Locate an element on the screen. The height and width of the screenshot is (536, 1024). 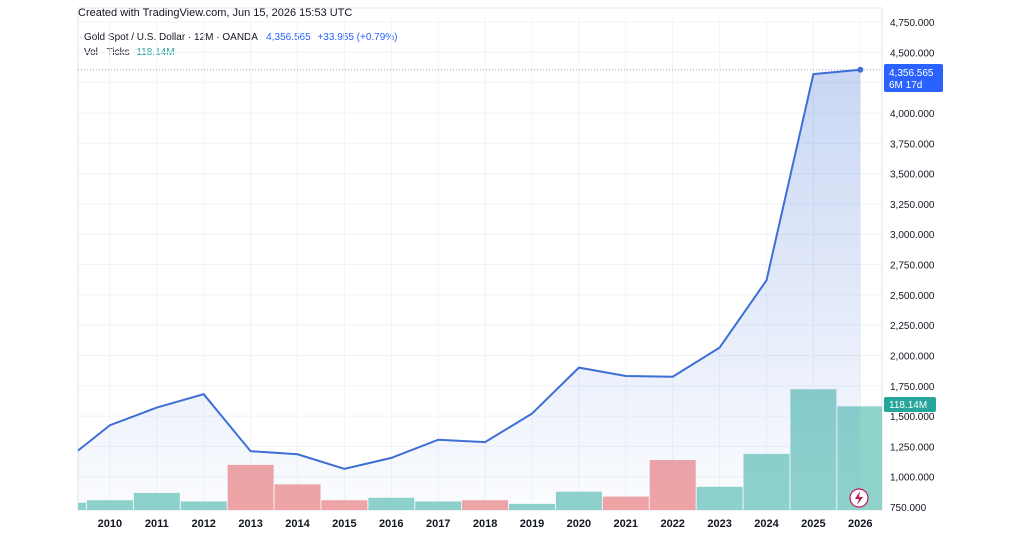
x-tick-label: 2012 is located at coordinates (203, 524).